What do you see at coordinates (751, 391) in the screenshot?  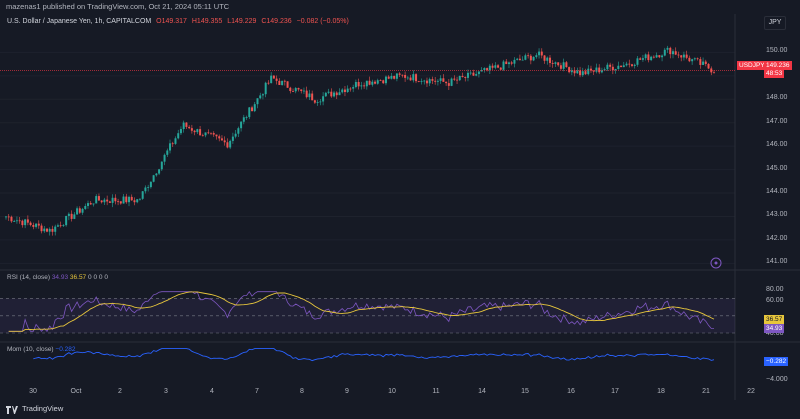 I see `time-tick-label: 22` at bounding box center [751, 391].